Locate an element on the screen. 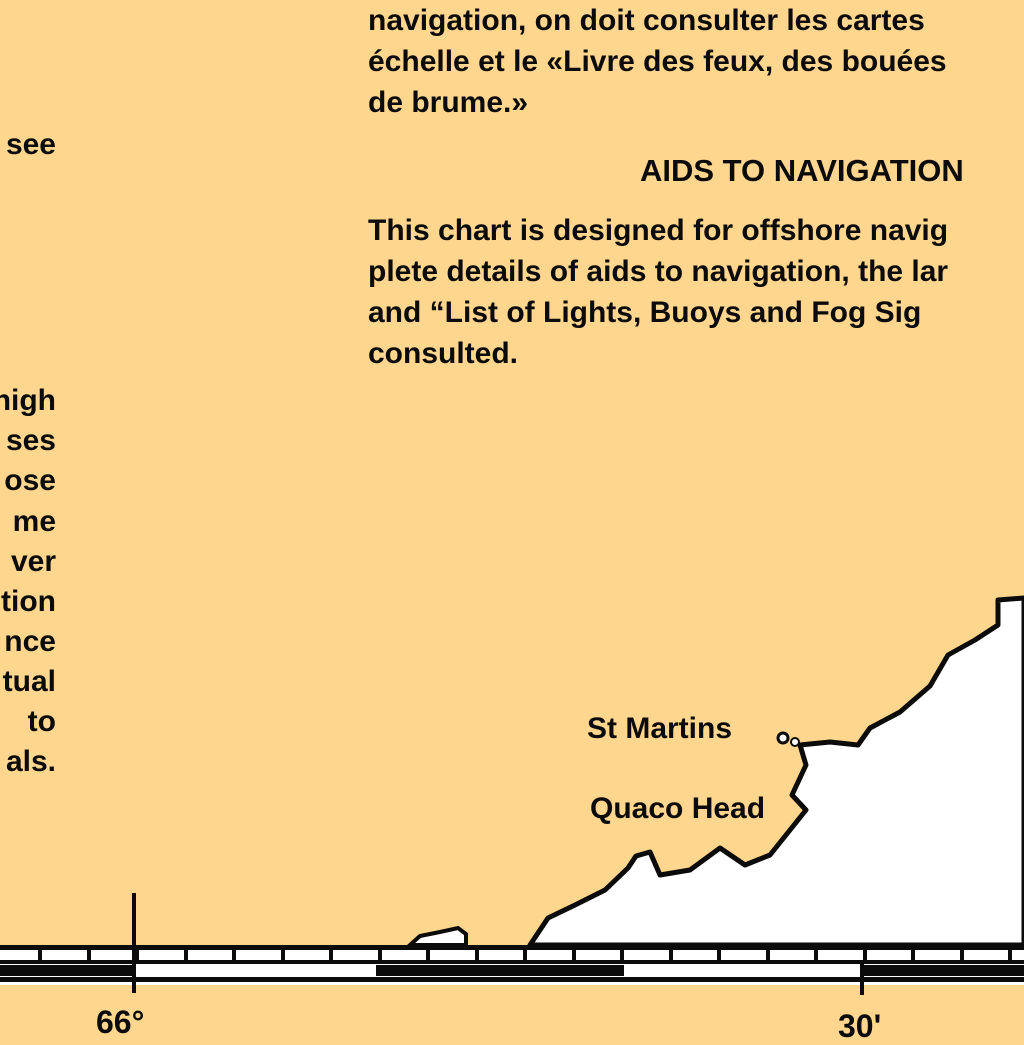 This screenshot has height=1045, width=1024. st-martins-marker is located at coordinates (783, 738).